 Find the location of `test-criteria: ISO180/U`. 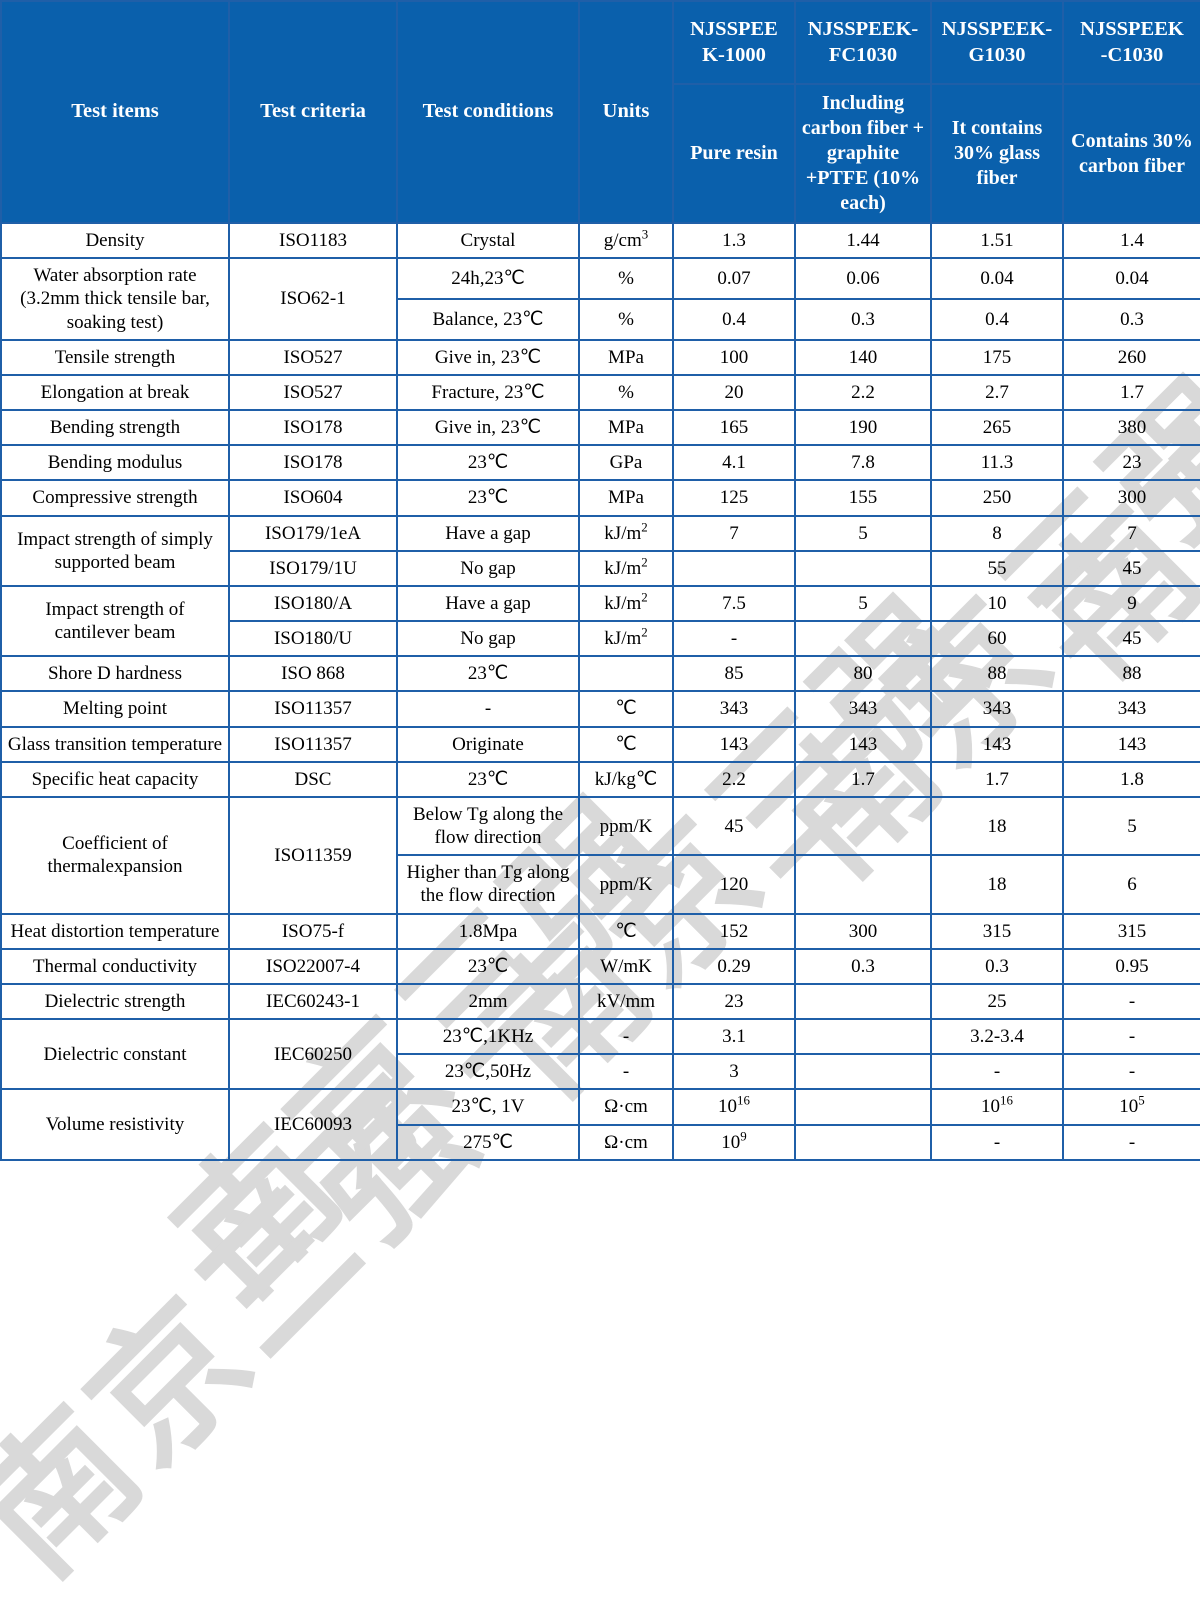

test-criteria: ISO180/U is located at coordinates (313, 639).